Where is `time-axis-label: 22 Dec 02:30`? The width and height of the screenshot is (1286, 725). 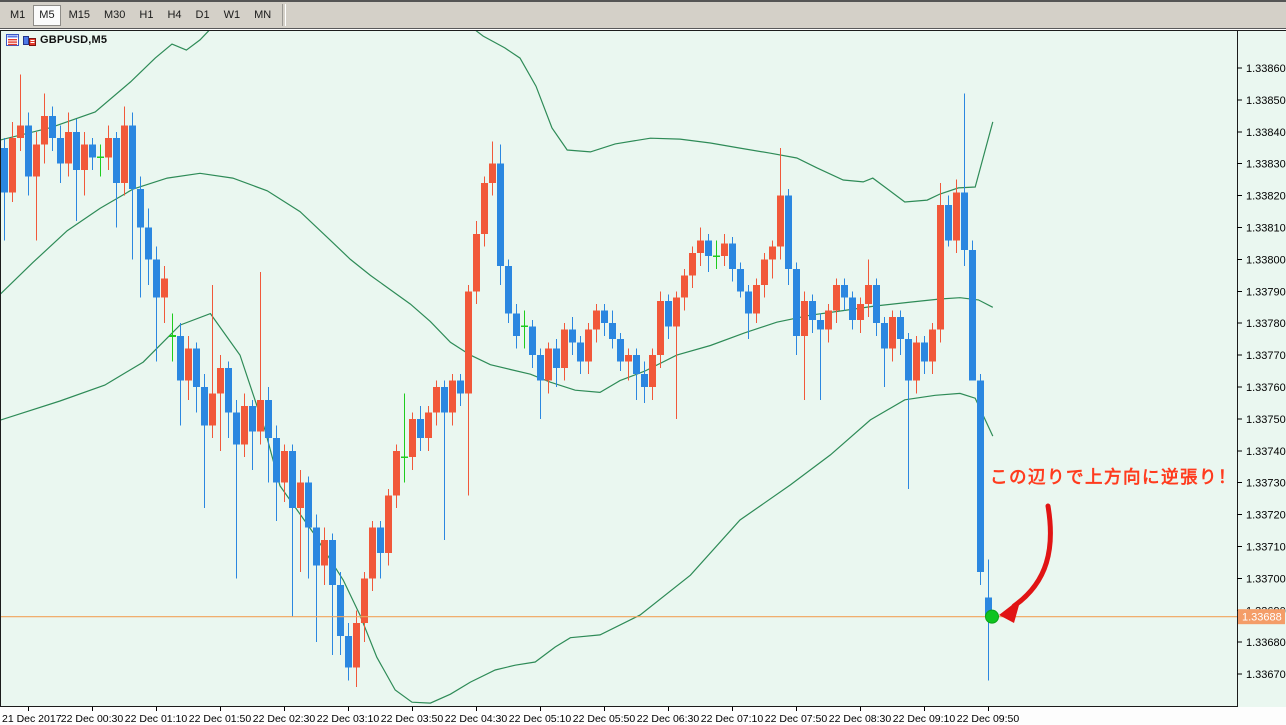
time-axis-label: 22 Dec 02:30 is located at coordinates (284, 719).